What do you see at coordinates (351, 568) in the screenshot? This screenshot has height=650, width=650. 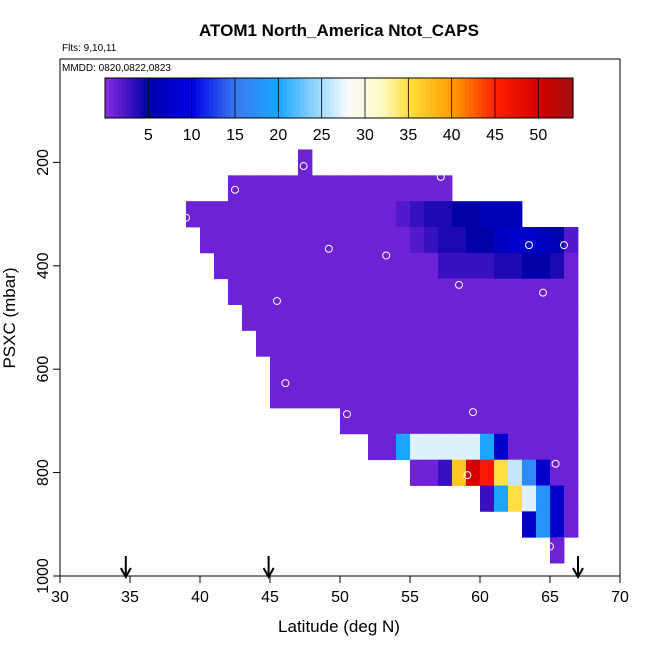 I see `flight-arrows` at bounding box center [351, 568].